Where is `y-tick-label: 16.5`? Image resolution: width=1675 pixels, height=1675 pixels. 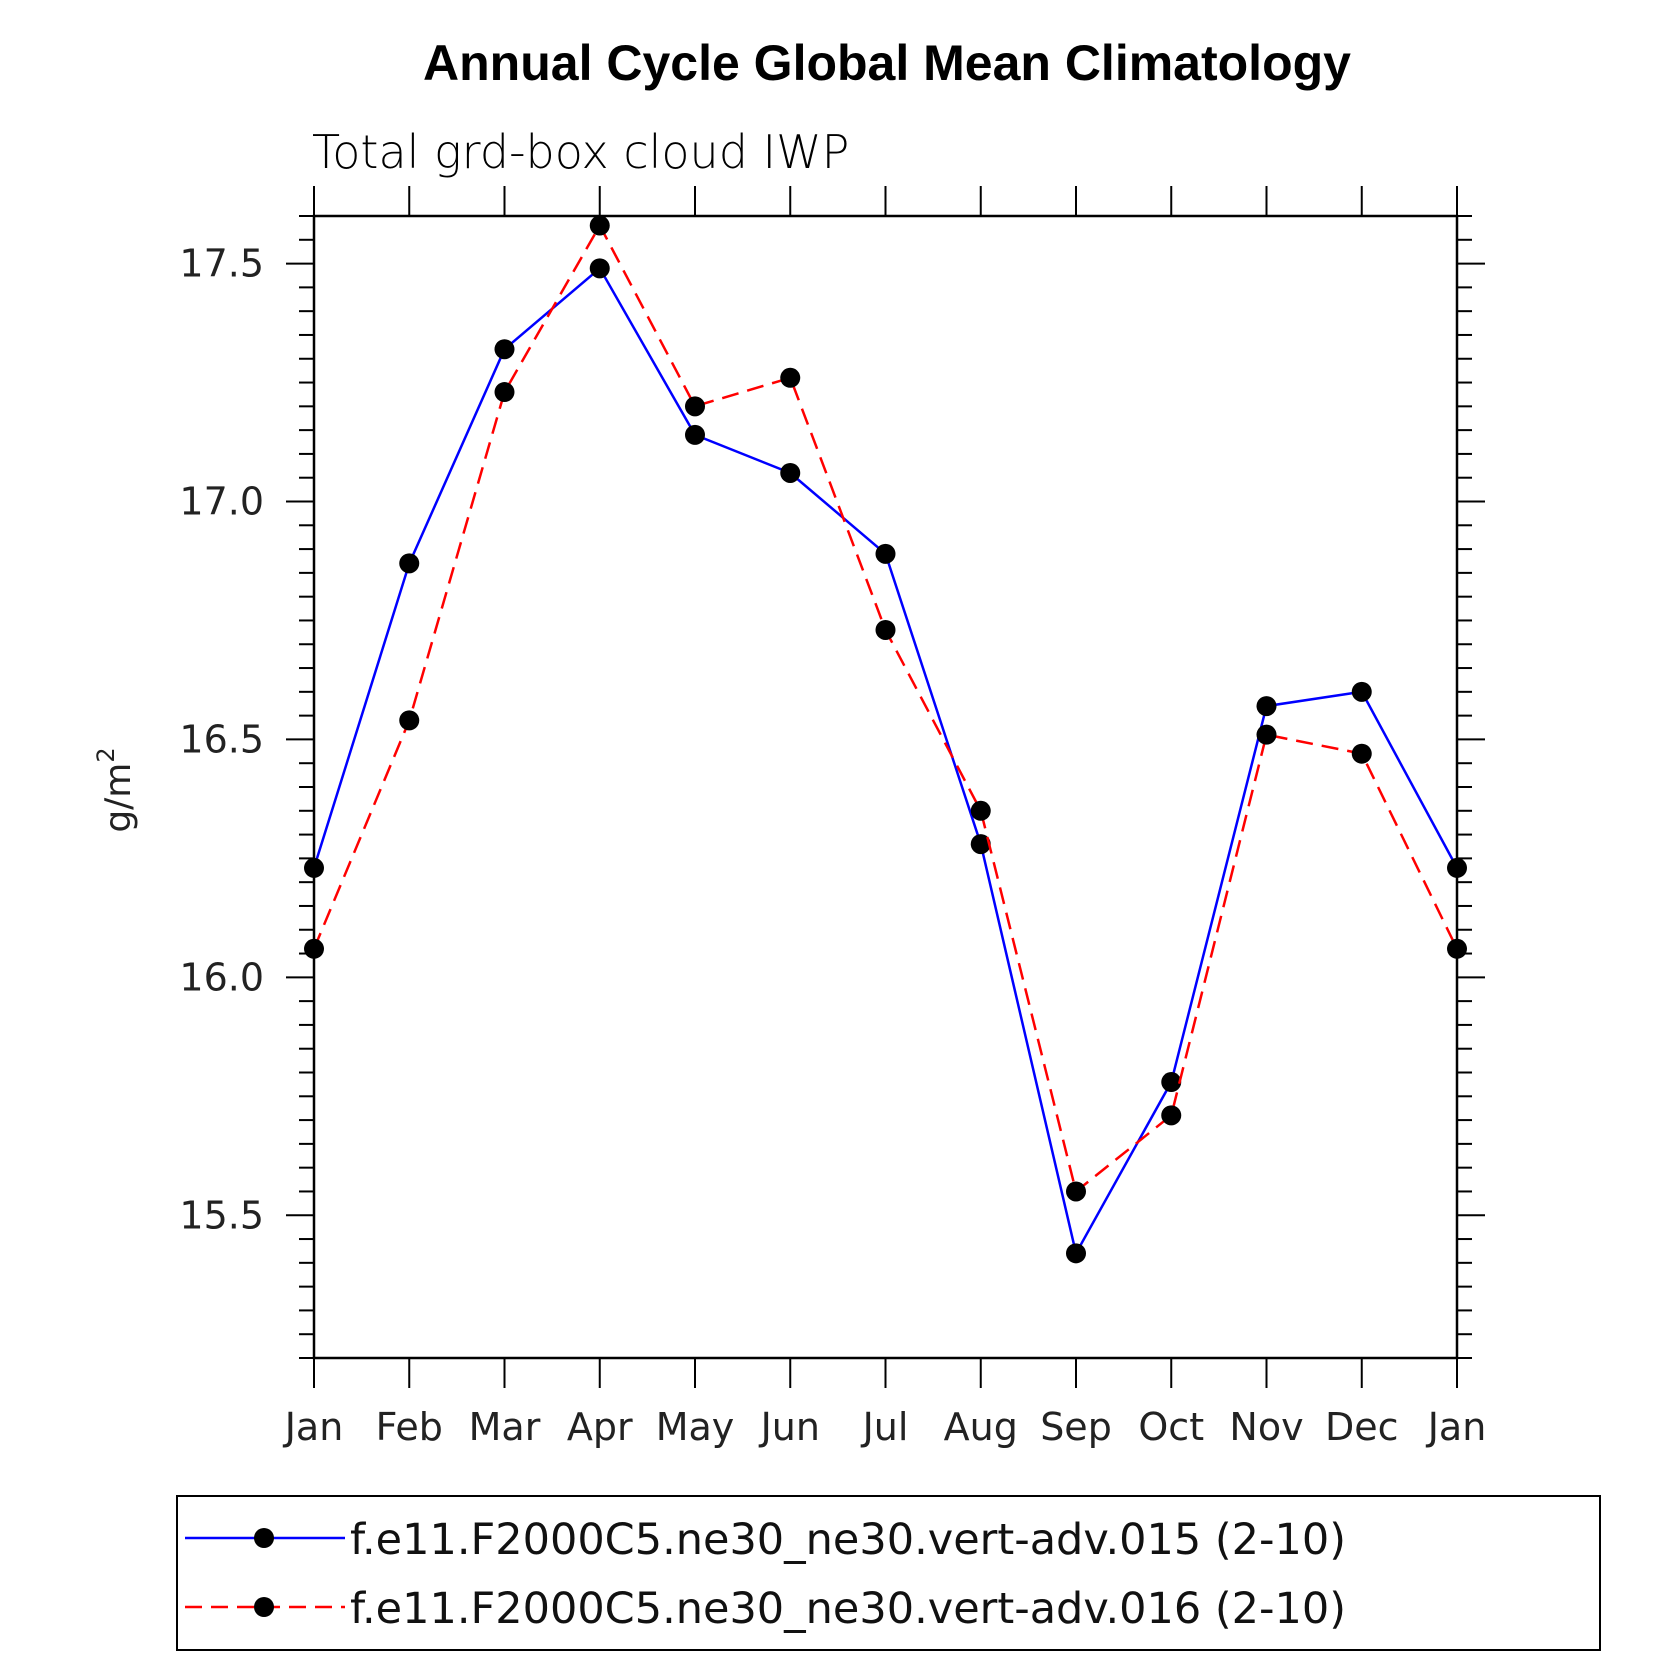 y-tick-label: 16.5 is located at coordinates (221, 739).